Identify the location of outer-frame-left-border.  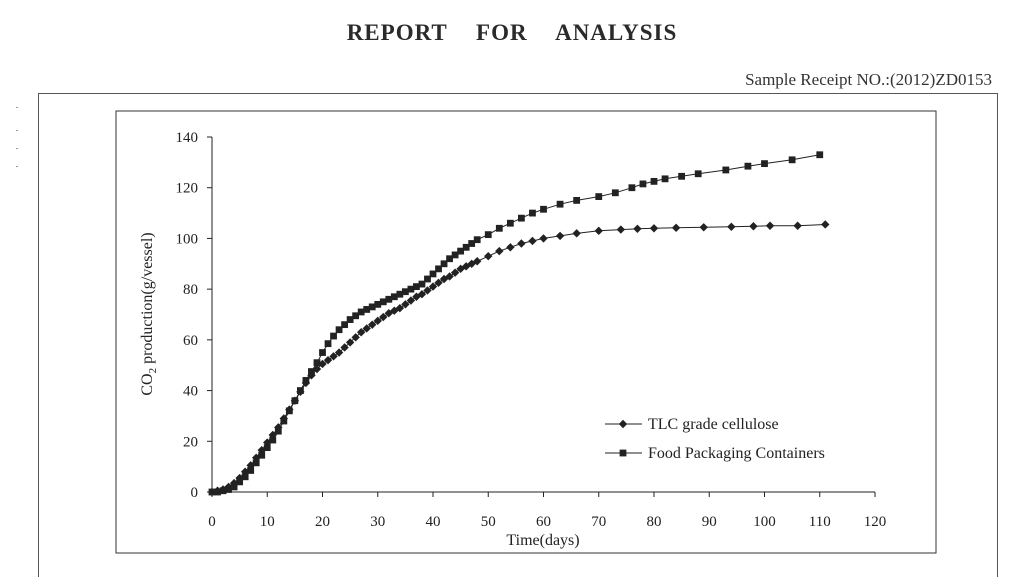
(38, 335).